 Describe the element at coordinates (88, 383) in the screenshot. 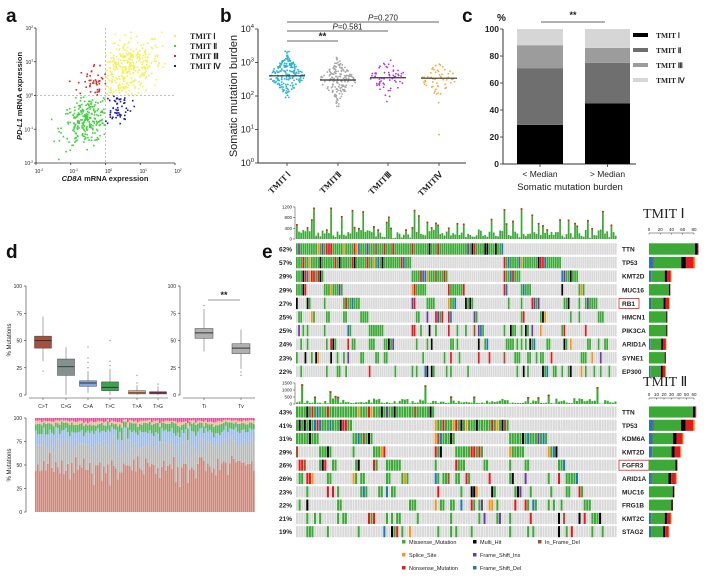

I see `box` at that location.